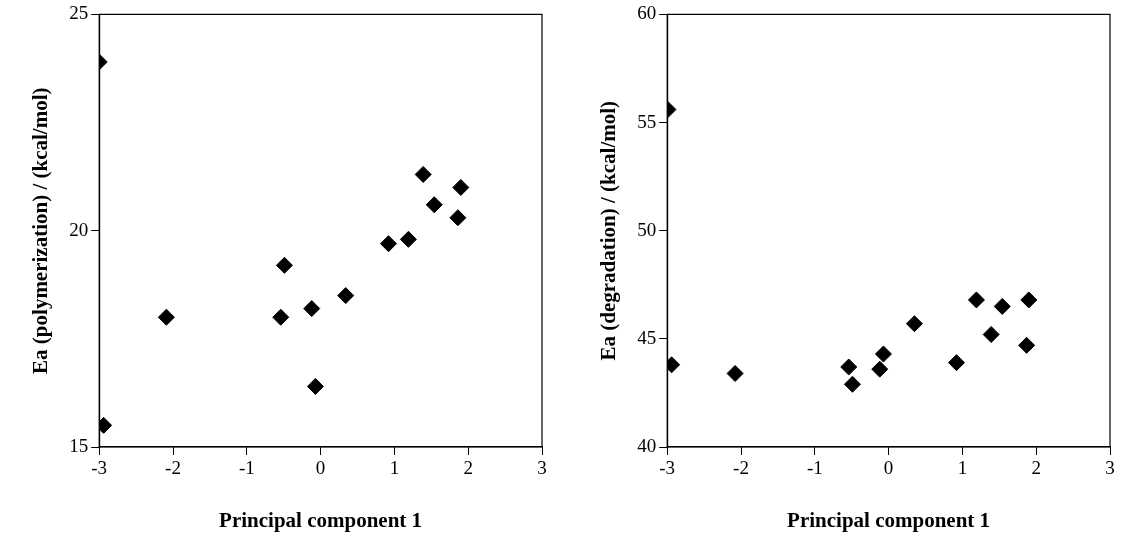 Image resolution: width=1137 pixels, height=550 pixels. Describe the element at coordinates (608, 230) in the screenshot. I see `y-axis-title: Ea (degradation) / (kcal/mol)` at that location.